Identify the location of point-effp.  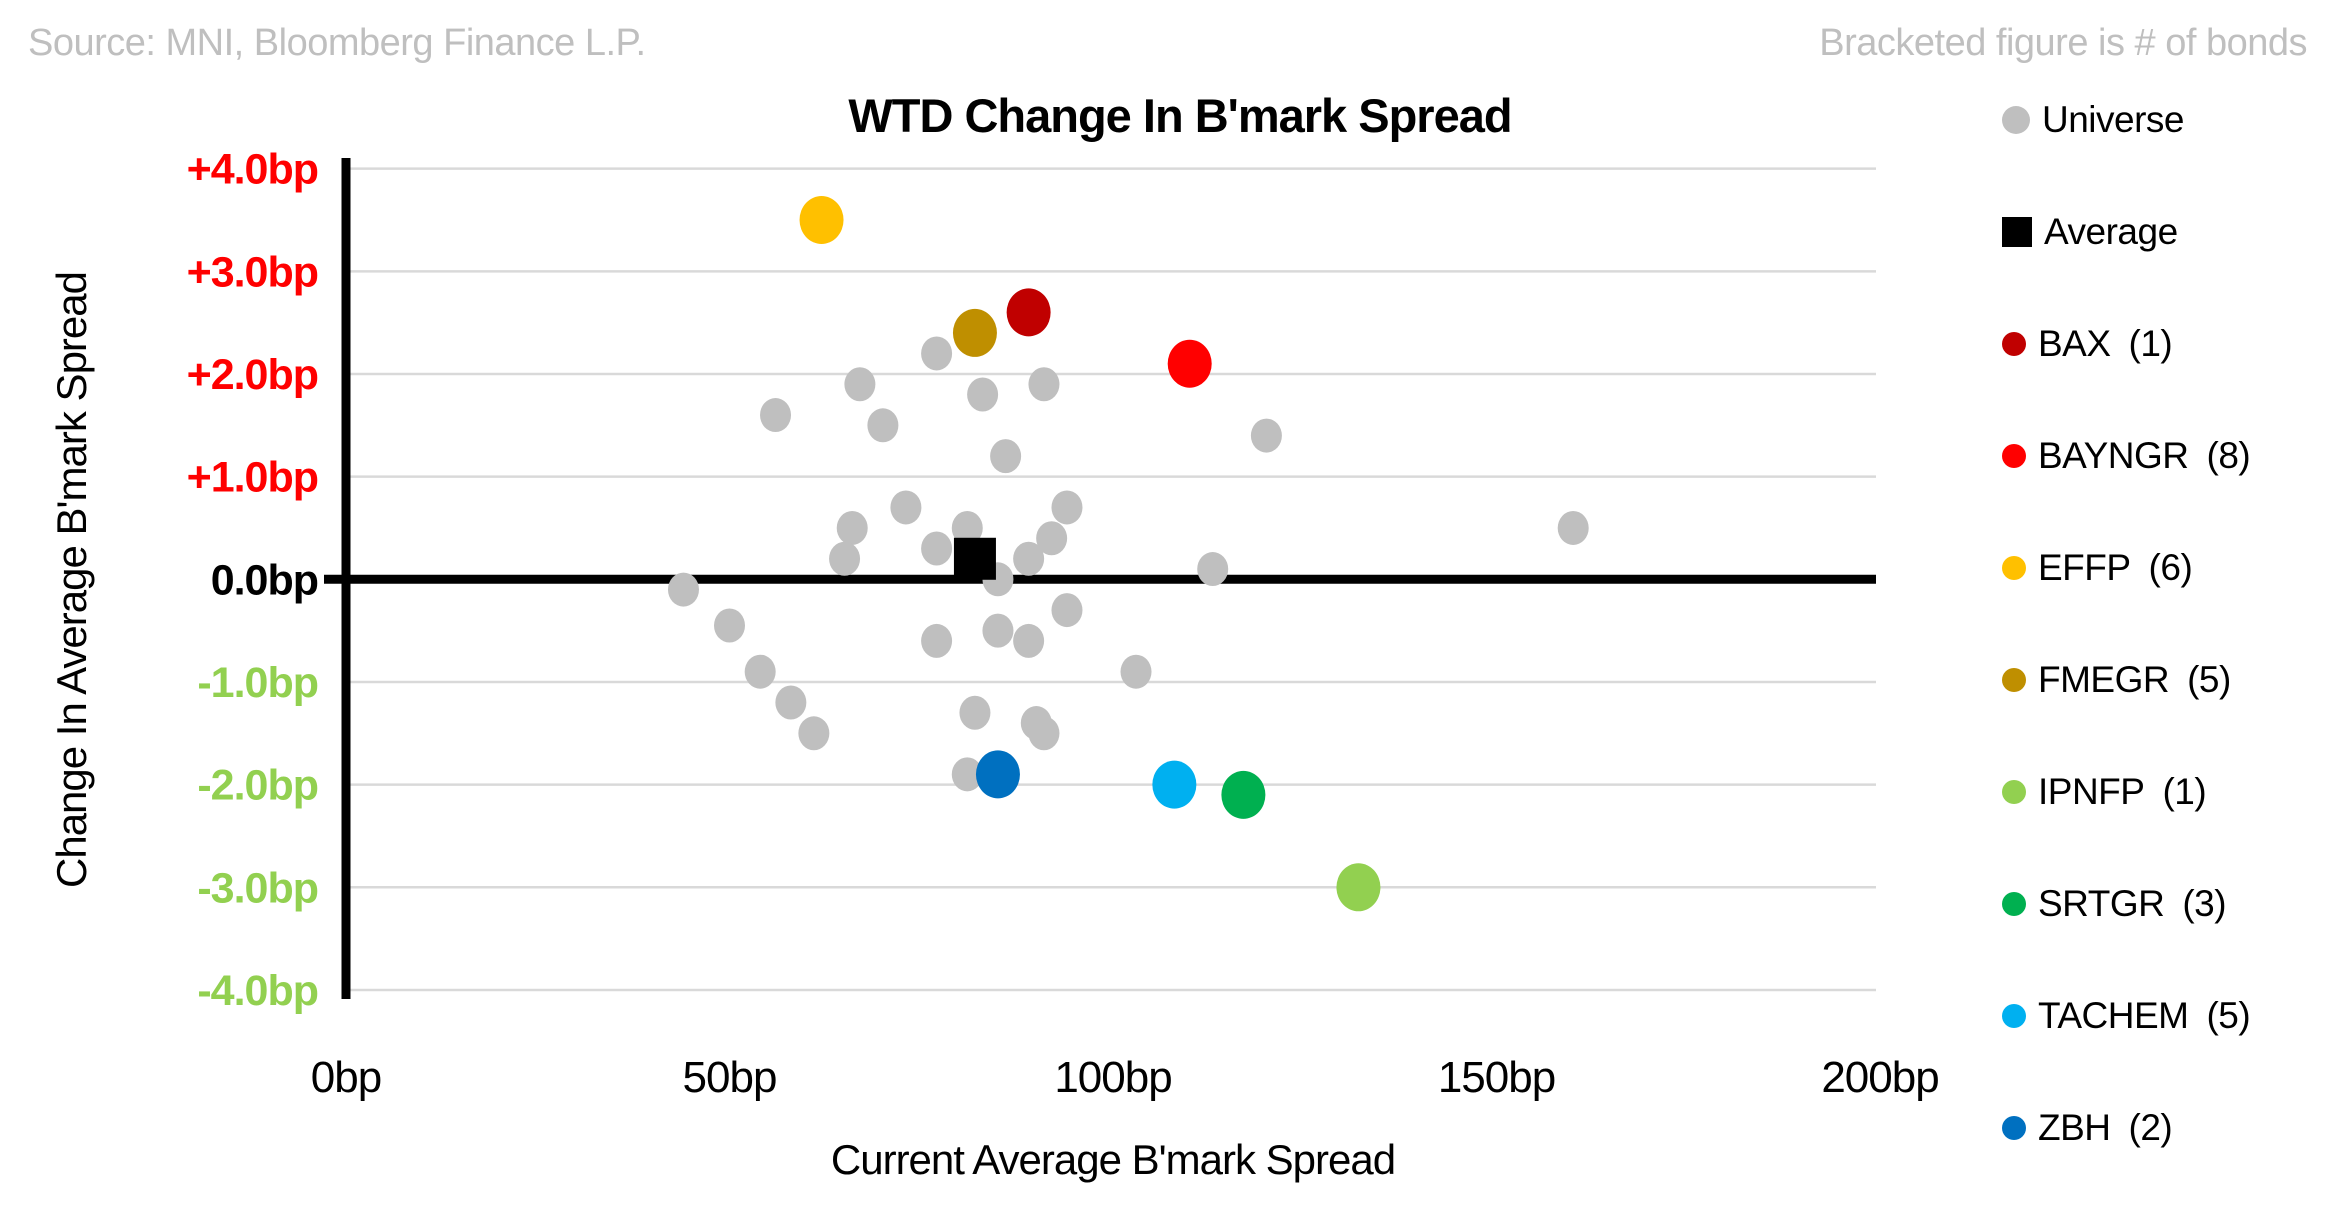
(821, 219).